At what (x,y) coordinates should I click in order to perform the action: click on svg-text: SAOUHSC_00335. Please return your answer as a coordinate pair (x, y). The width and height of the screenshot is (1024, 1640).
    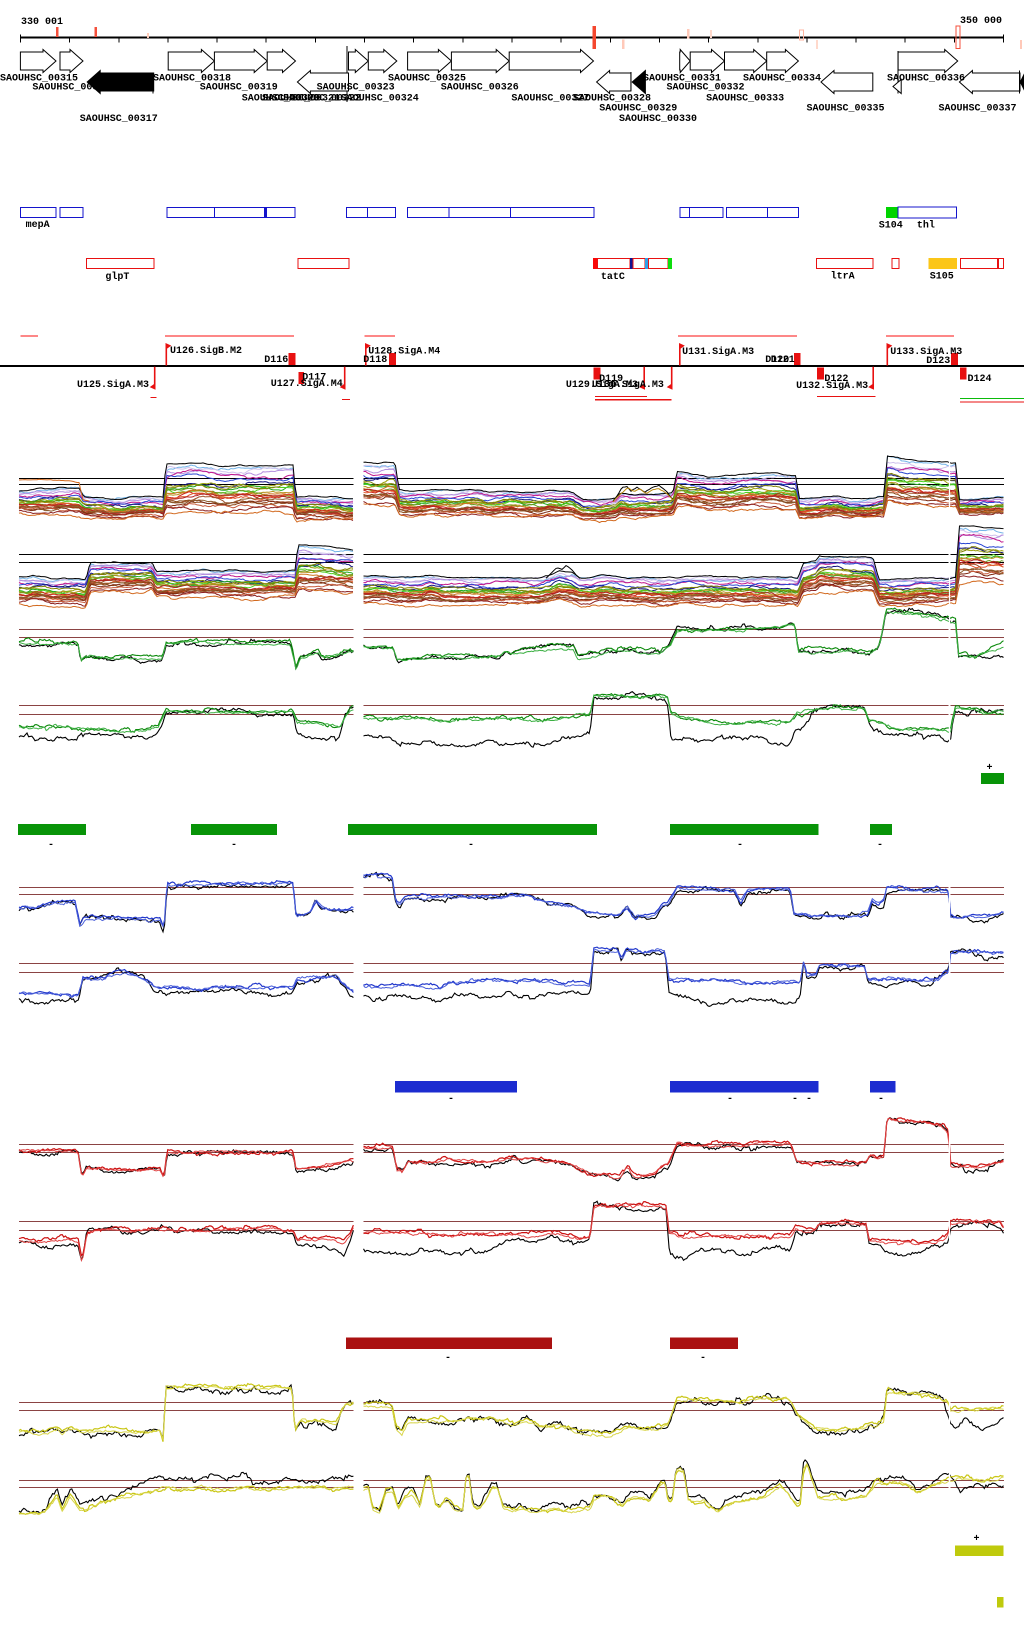
    Looking at the image, I should click on (846, 109).